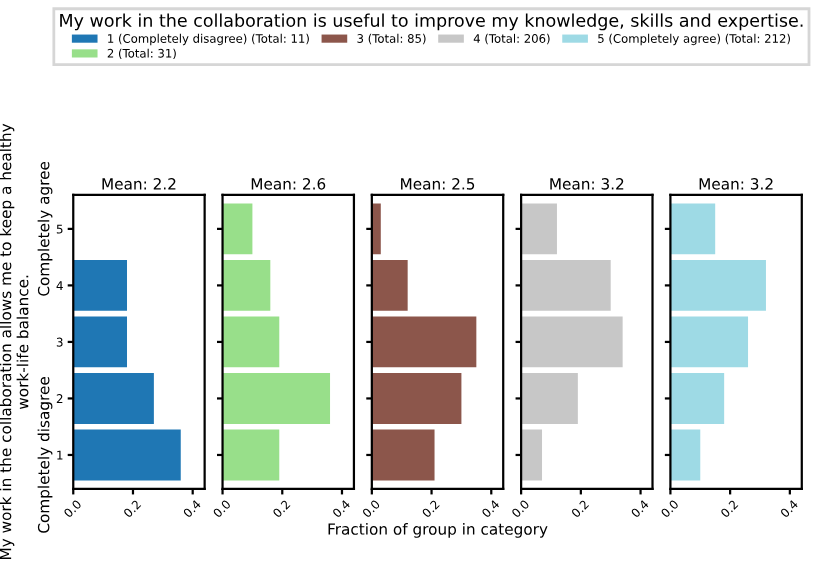 The image size is (814, 582). What do you see at coordinates (431, 22) in the screenshot?
I see `legend-title: My work in the collaboration is useful to improve my knowledge, skills and expertise.` at bounding box center [431, 22].